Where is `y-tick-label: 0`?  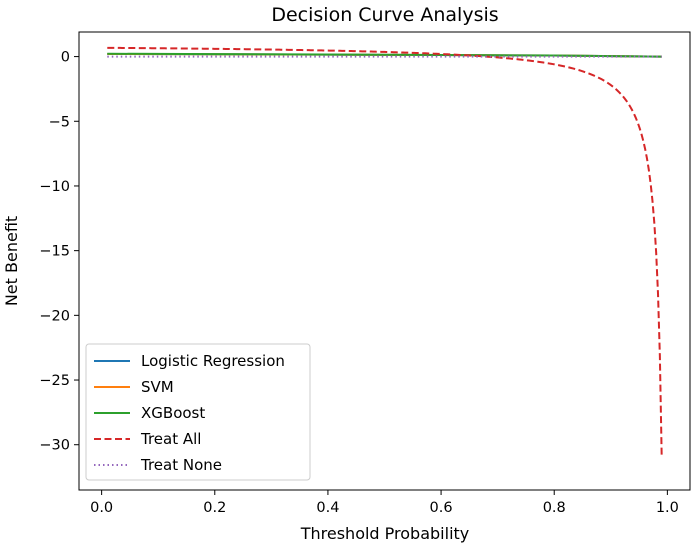
y-tick-label: 0 is located at coordinates (65, 58).